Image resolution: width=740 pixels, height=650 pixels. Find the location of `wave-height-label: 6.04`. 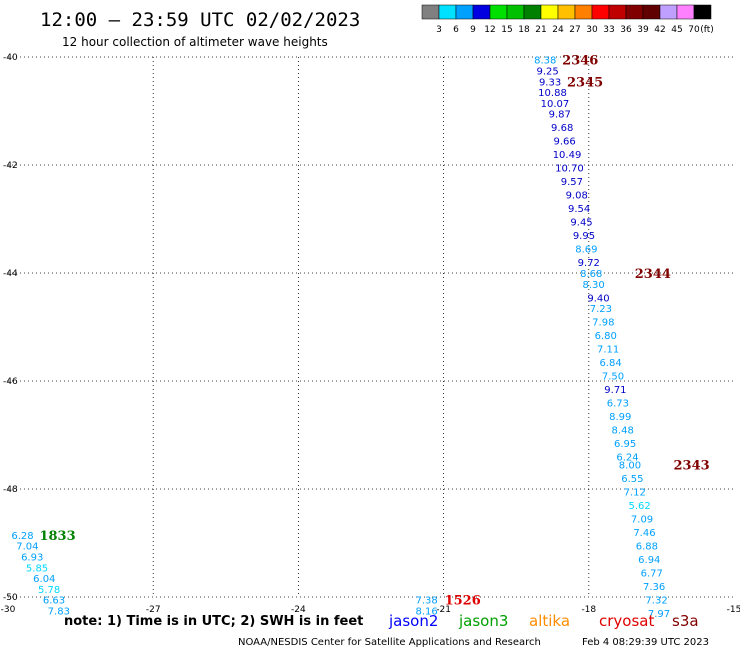

wave-height-label: 6.04 is located at coordinates (44, 579).